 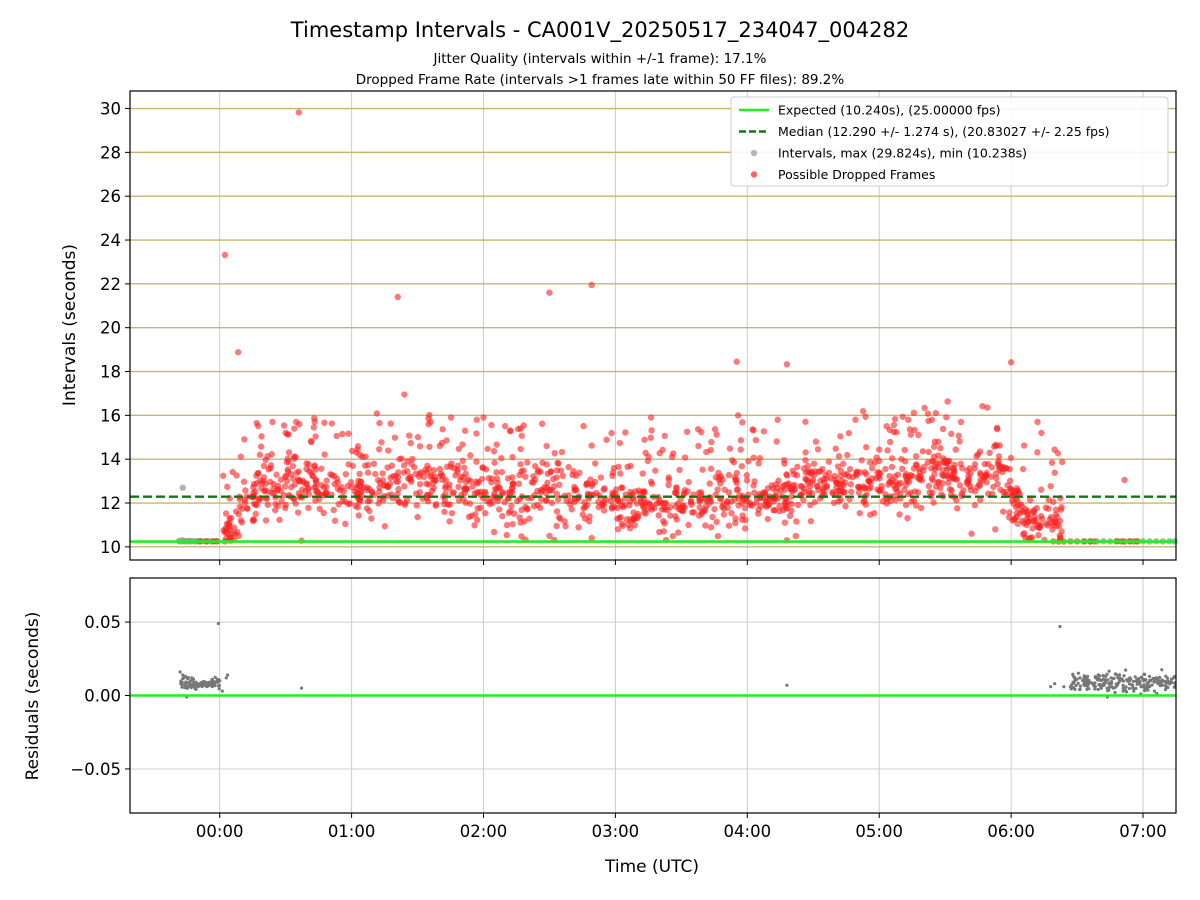 I want to click on top-y-tick-label: 26, so click(x=110, y=196).